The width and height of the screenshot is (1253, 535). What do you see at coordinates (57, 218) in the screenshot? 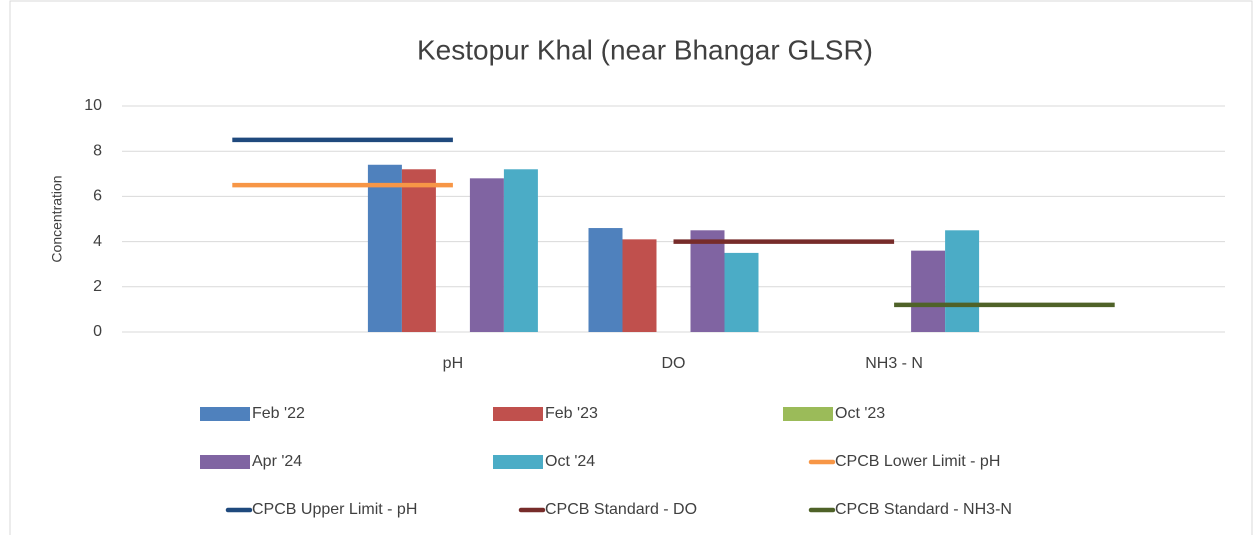
I see `y-axis-title: Concentration` at bounding box center [57, 218].